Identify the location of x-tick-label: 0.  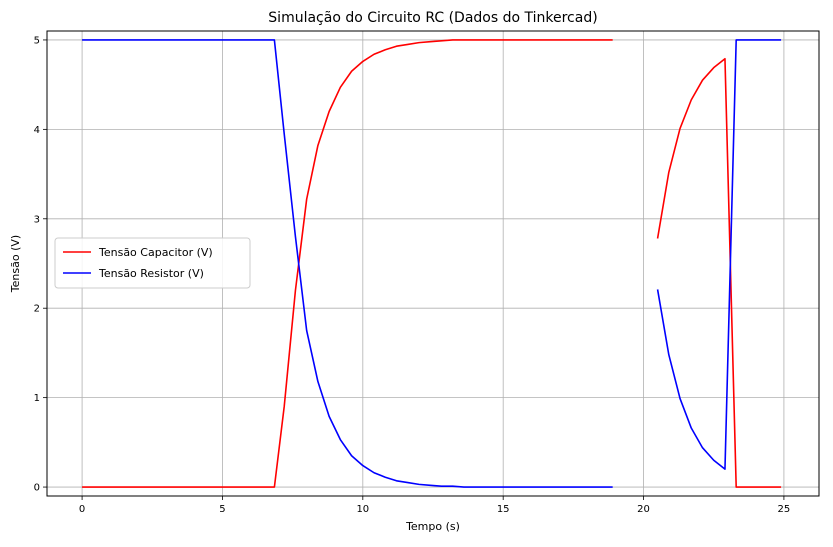
(82, 509).